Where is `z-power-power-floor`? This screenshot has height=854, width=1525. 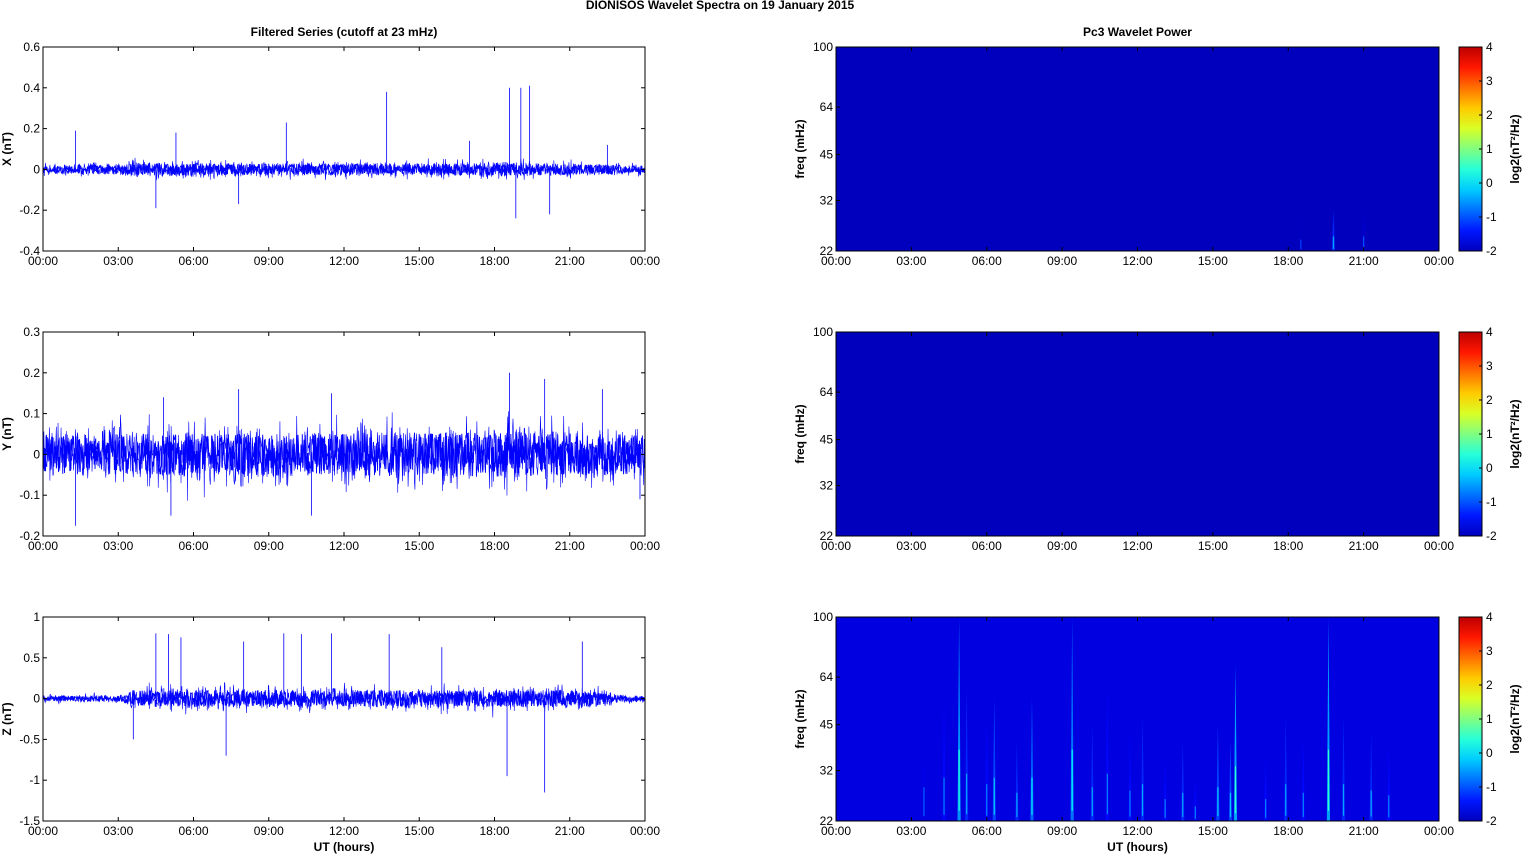
z-power-power-floor is located at coordinates (1137, 719).